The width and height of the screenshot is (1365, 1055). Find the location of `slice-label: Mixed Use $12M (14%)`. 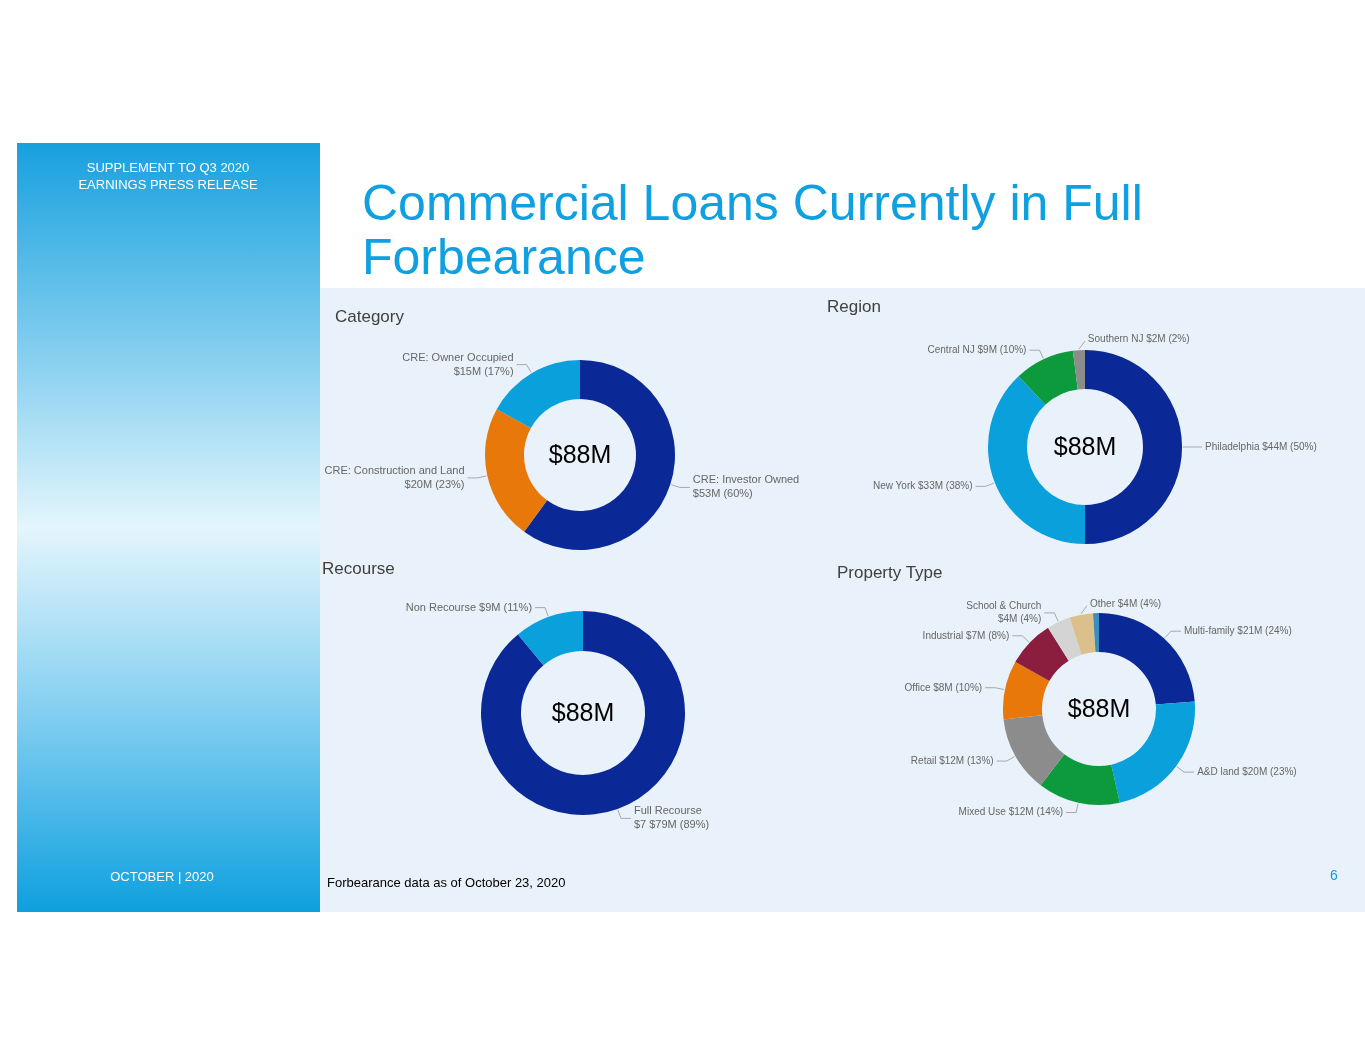

slice-label: Mixed Use $12M (14%) is located at coordinates (1011, 812).